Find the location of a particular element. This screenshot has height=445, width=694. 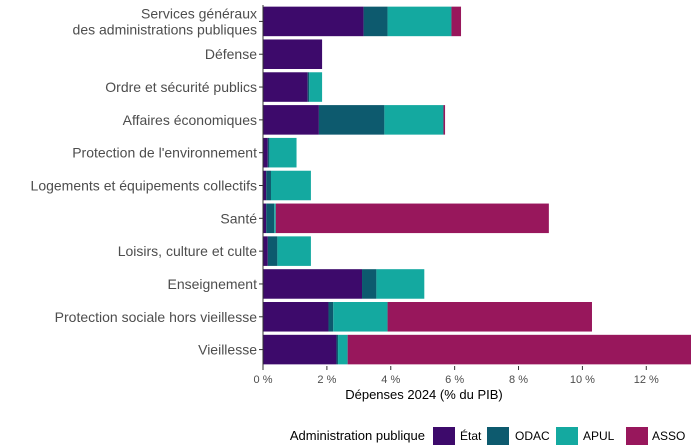

category-label: Enseignement is located at coordinates (212, 284).